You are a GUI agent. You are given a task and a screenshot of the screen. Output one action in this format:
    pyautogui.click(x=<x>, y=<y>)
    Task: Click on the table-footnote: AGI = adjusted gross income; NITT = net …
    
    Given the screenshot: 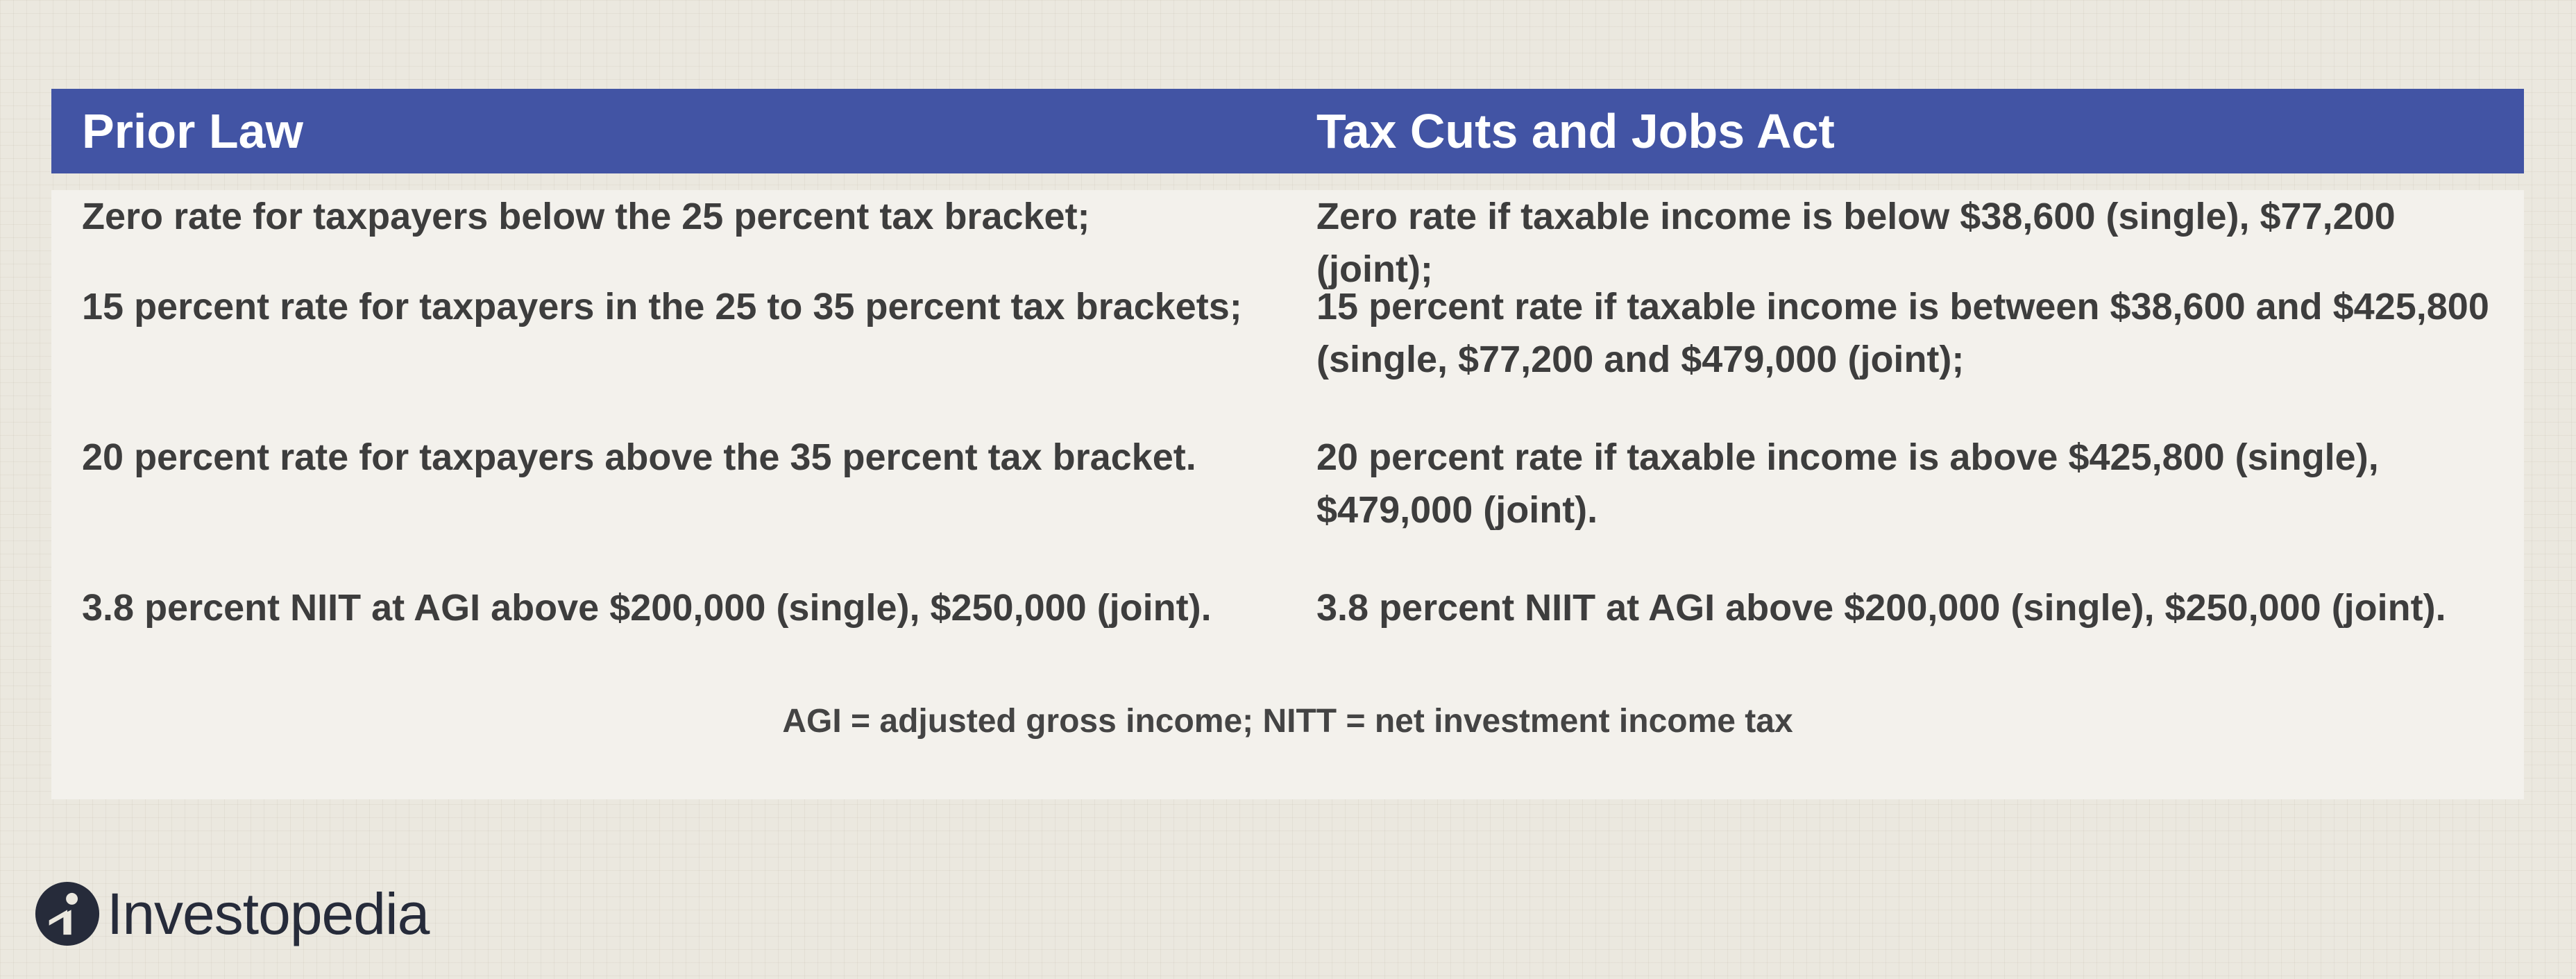 What is the action you would take?
    pyautogui.click(x=1287, y=721)
    